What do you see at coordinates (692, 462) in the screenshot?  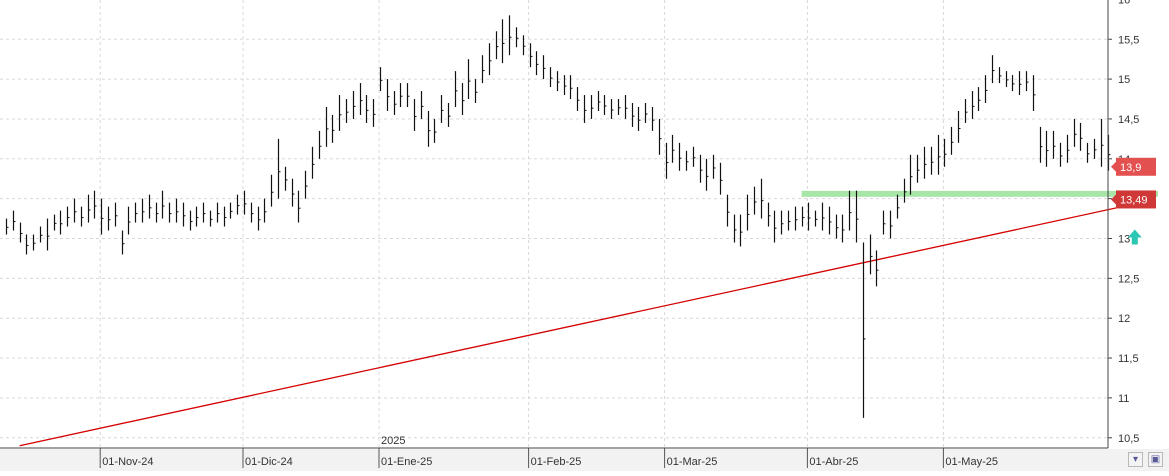 I see `x-tick-label: 01-Mar-25` at bounding box center [692, 462].